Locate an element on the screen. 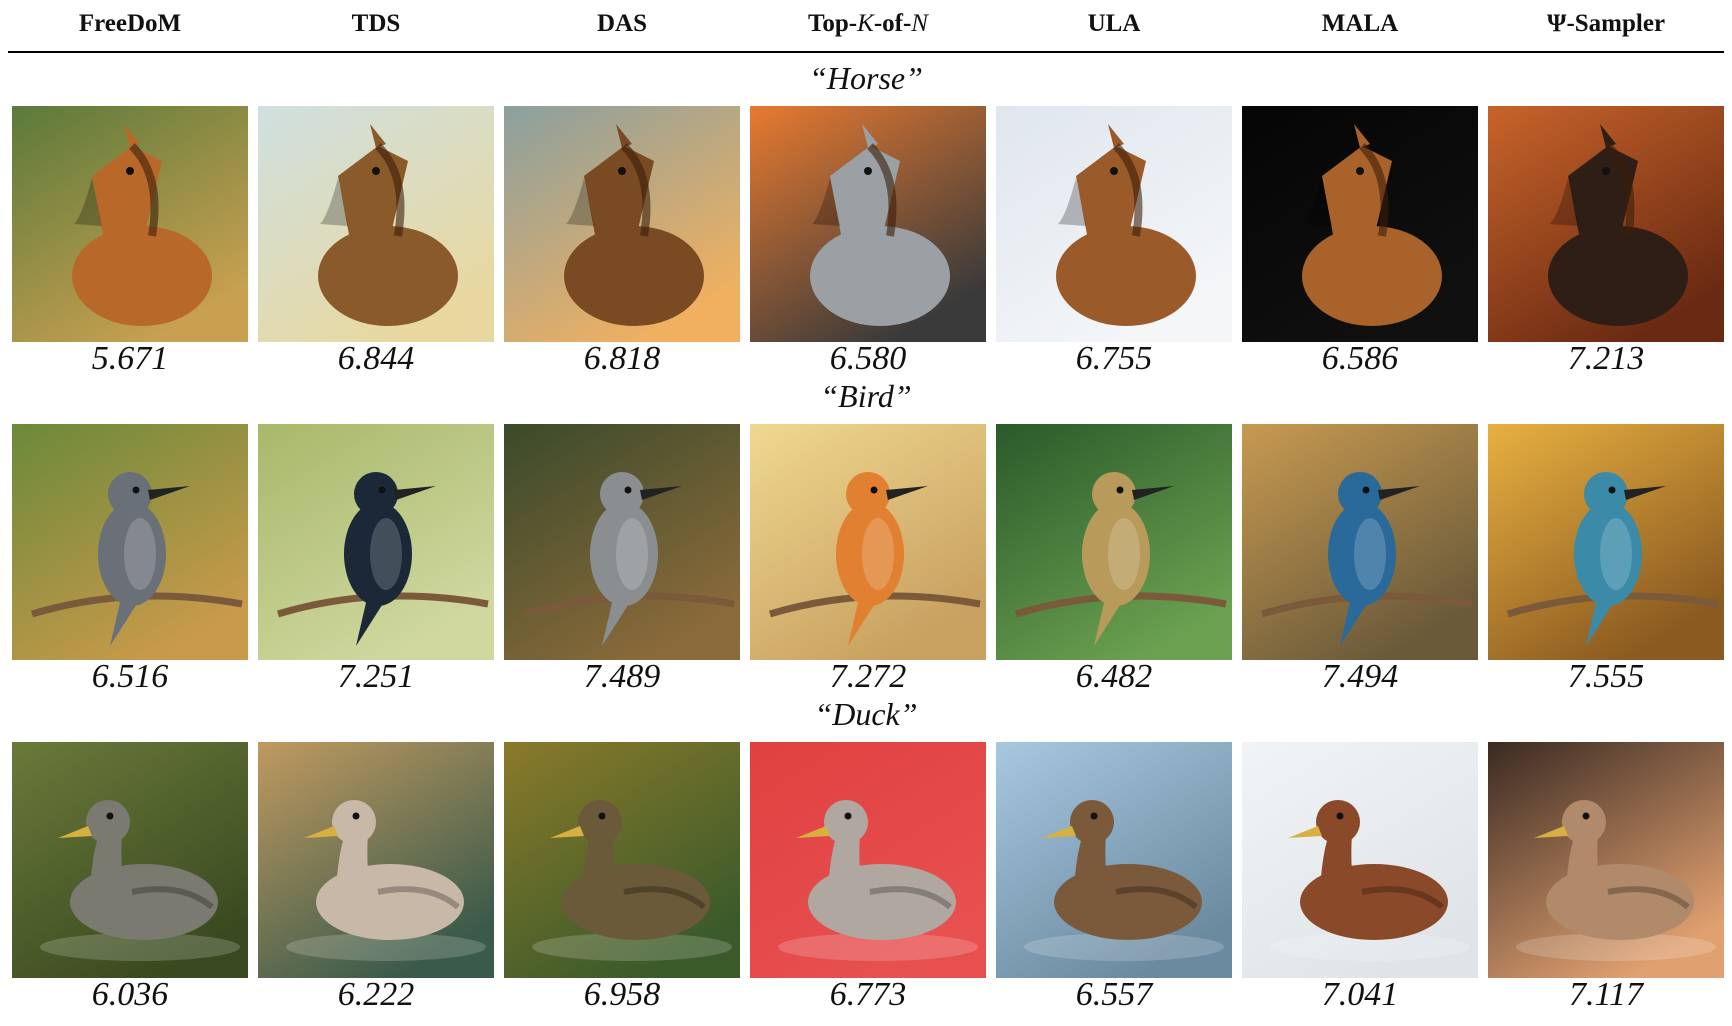 Image resolution: width=1732 pixels, height=1026 pixels. column-title-top-k-of-n: Top-K-of-N is located at coordinates (868, 24).